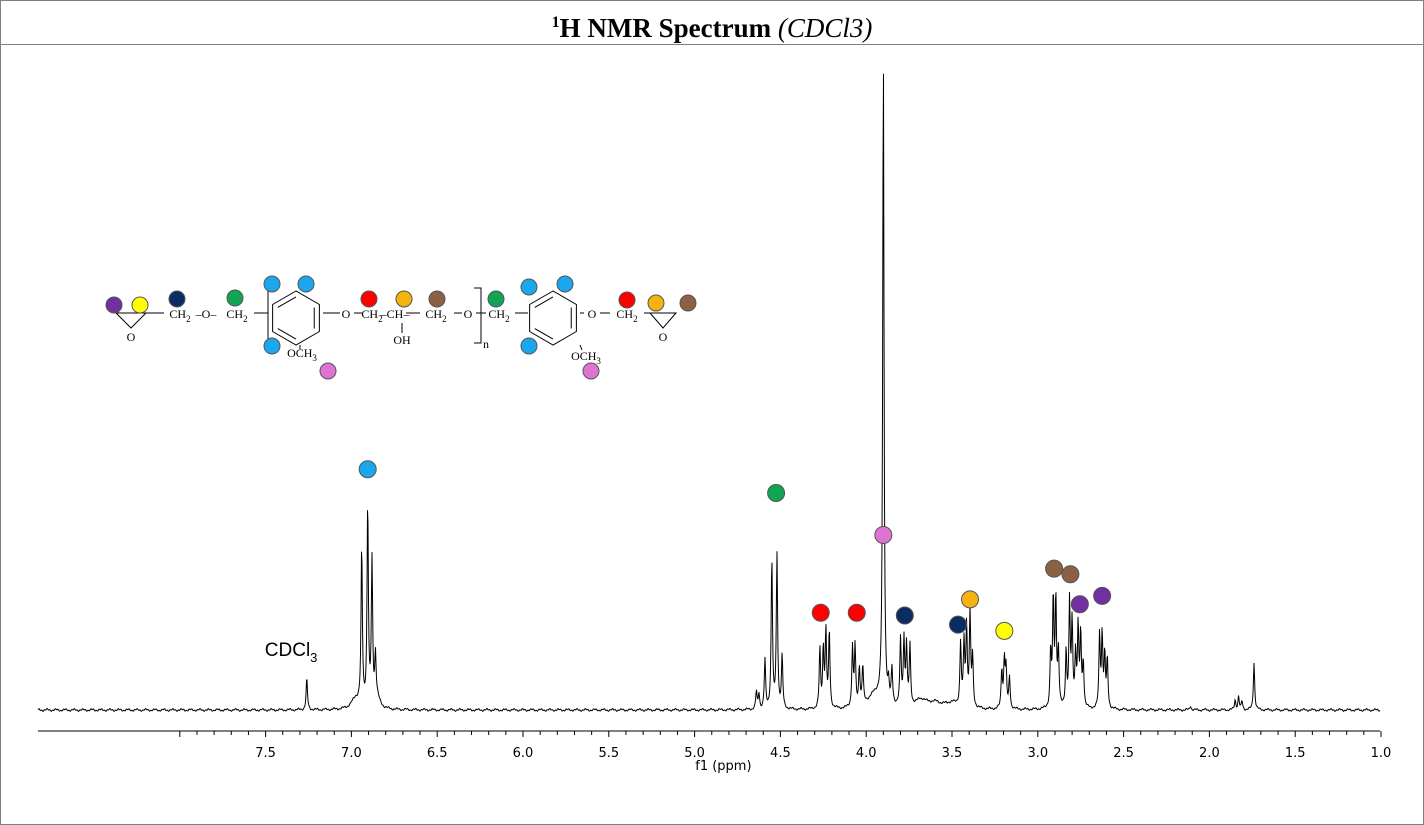 Image resolution: width=1424 pixels, height=825 pixels. Describe the element at coordinates (478, 315) in the screenshot. I see `bracket-right` at that location.